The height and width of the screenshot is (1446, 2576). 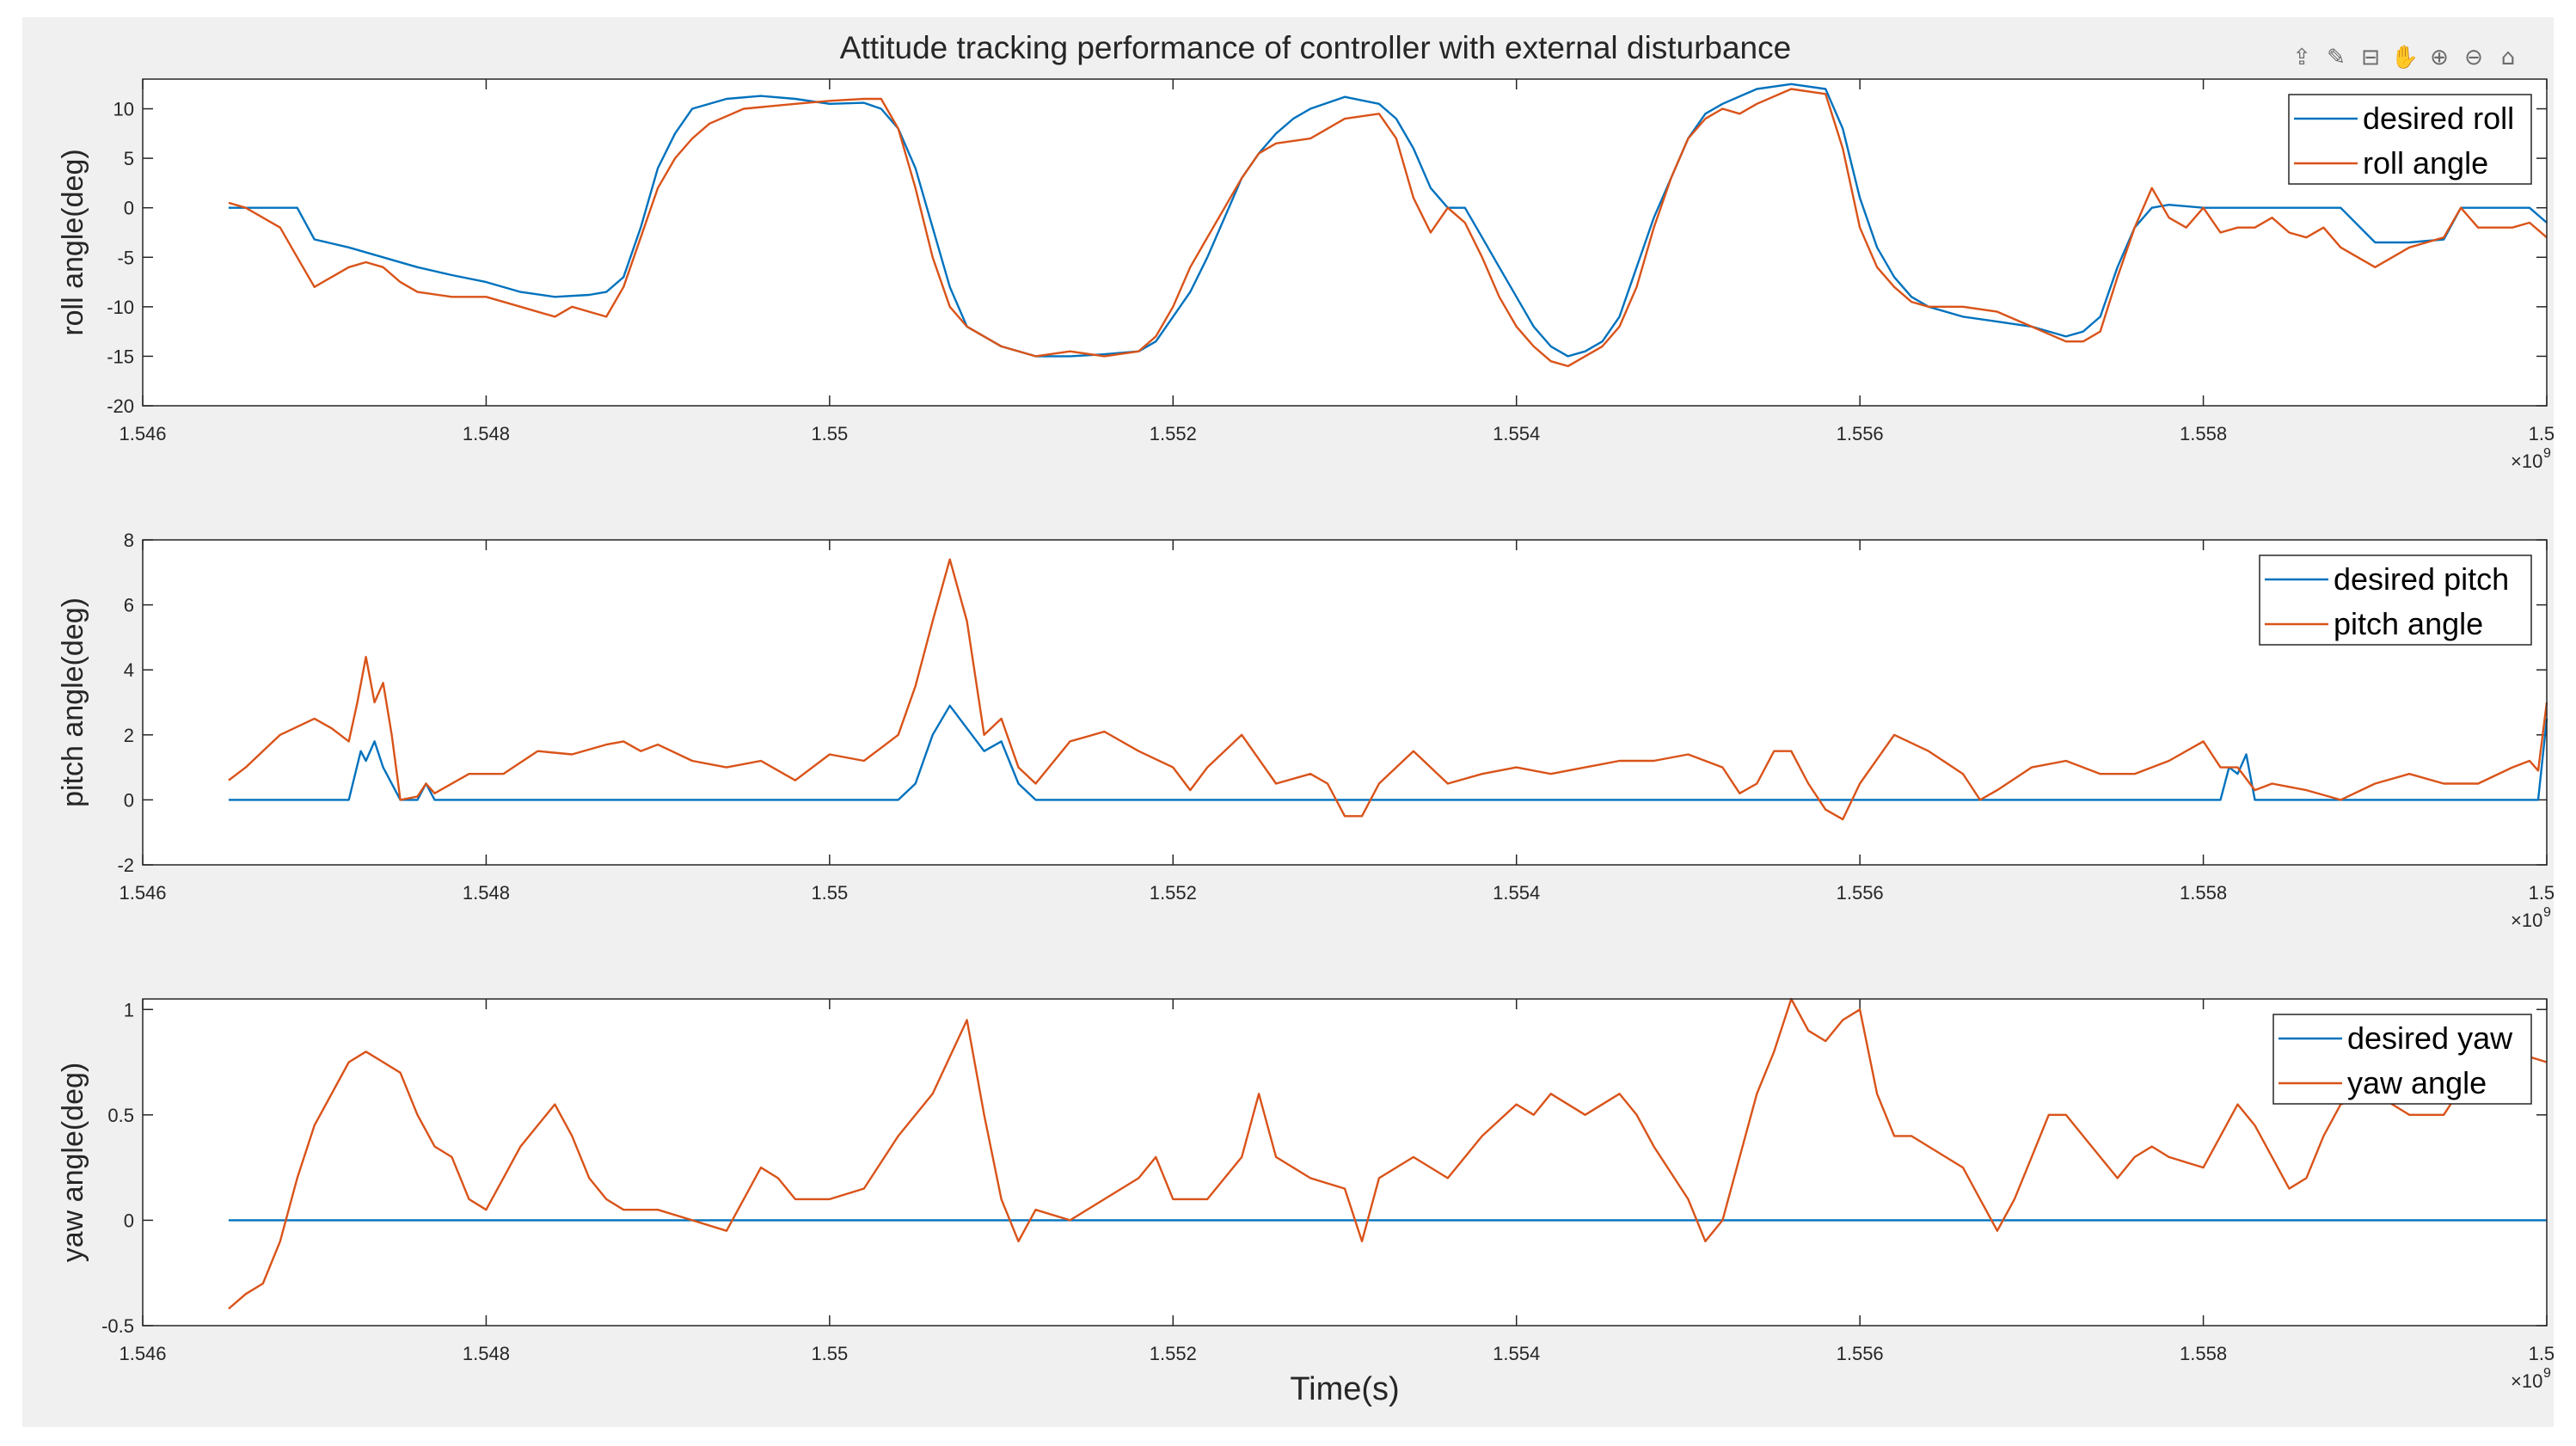 What do you see at coordinates (129, 158) in the screenshot?
I see `y-tick-label: 5` at bounding box center [129, 158].